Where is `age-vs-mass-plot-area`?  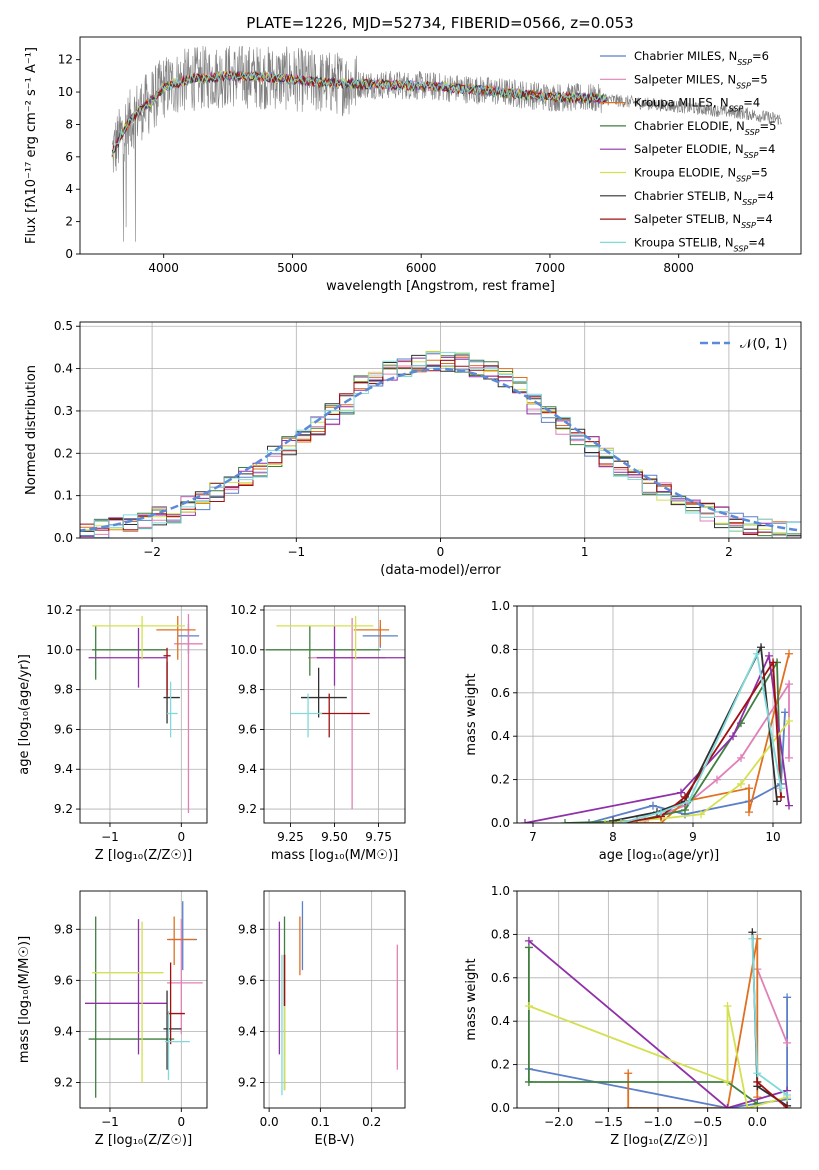
age-vs-mass-plot-area is located at coordinates (335, 712).